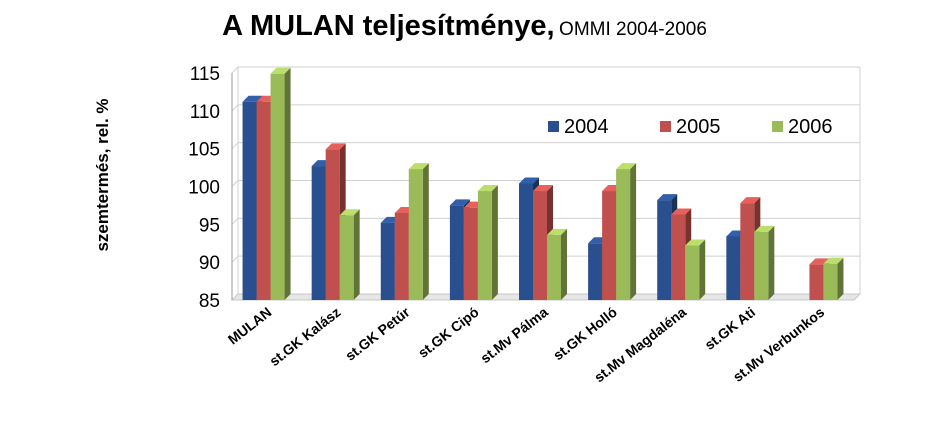 The height and width of the screenshot is (433, 929). What do you see at coordinates (388, 26) in the screenshot?
I see `chart-title-main: A MULAN teljesítménye,` at bounding box center [388, 26].